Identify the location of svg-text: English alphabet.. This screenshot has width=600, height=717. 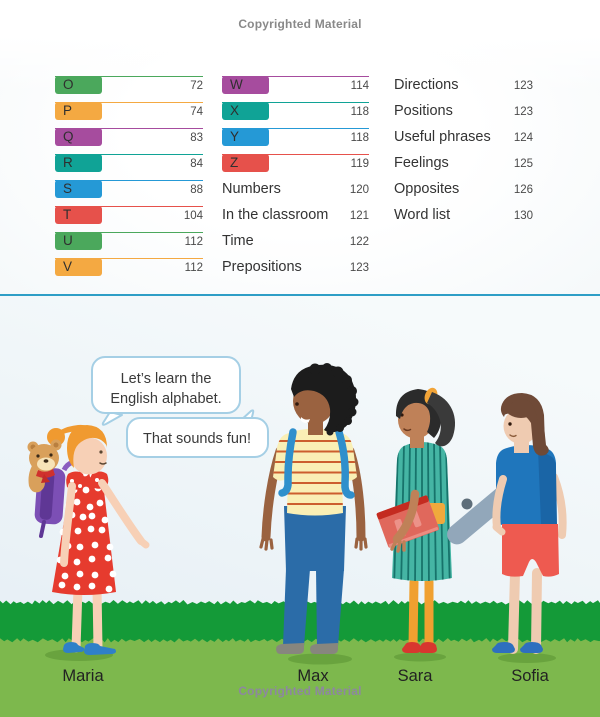
(165, 399).